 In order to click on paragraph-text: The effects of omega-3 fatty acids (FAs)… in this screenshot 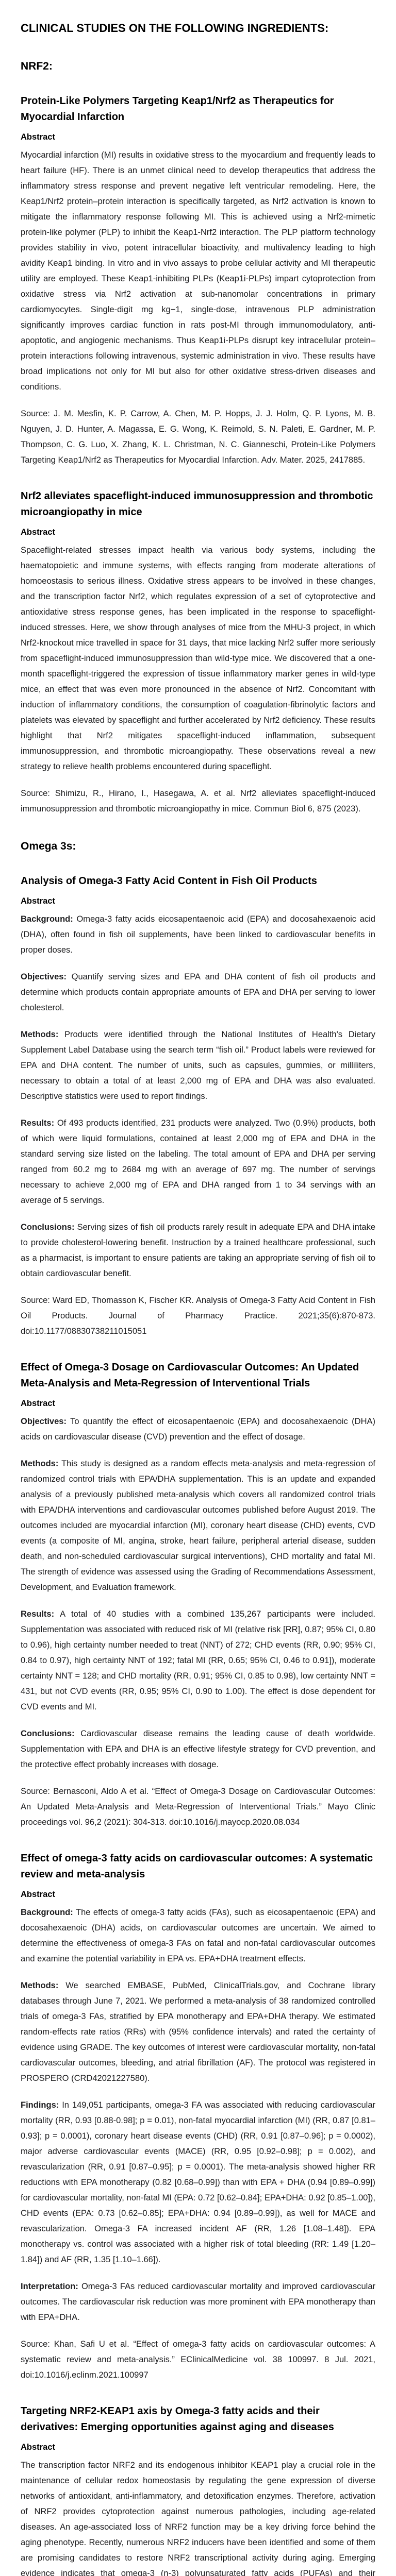, I will do `click(198, 1935)`.